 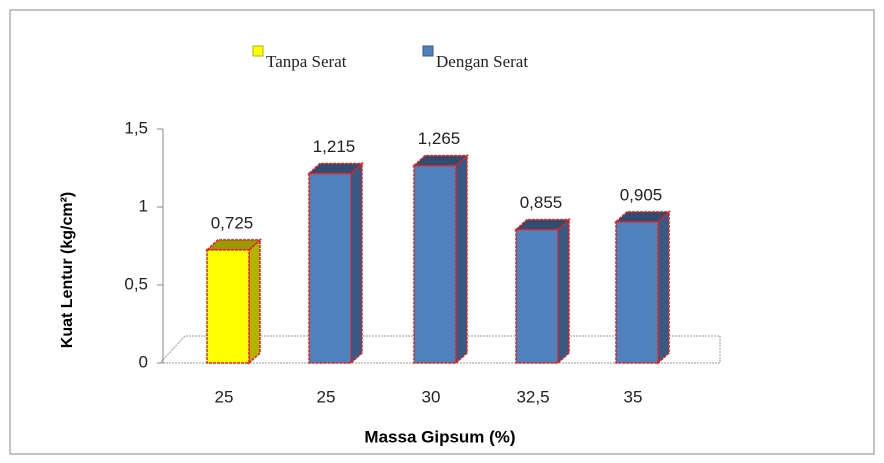 What do you see at coordinates (541, 202) in the screenshot?
I see `data-label: 0,855` at bounding box center [541, 202].